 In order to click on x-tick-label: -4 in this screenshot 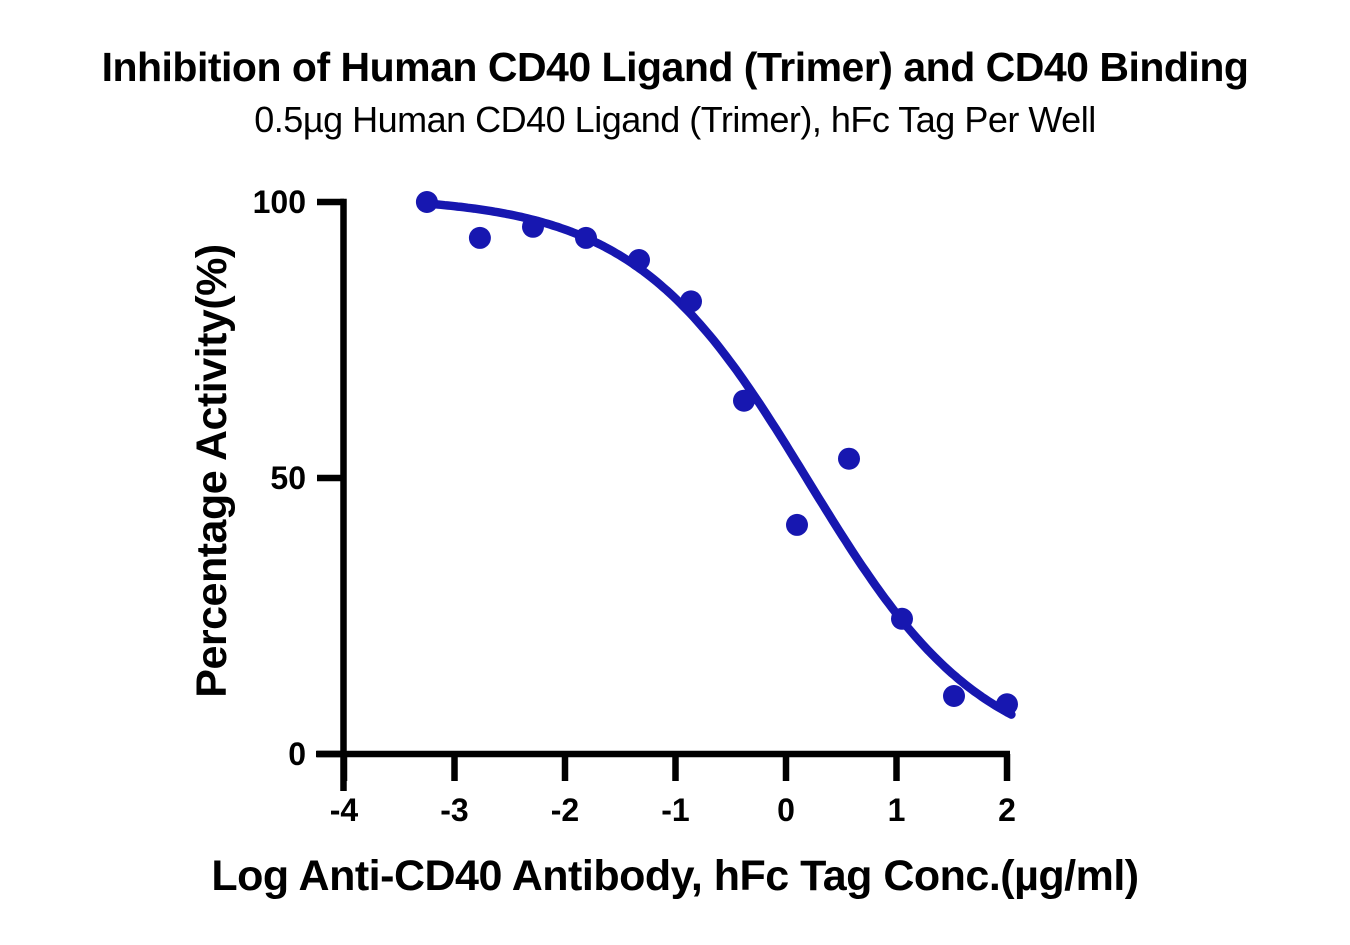, I will do `click(344, 810)`.